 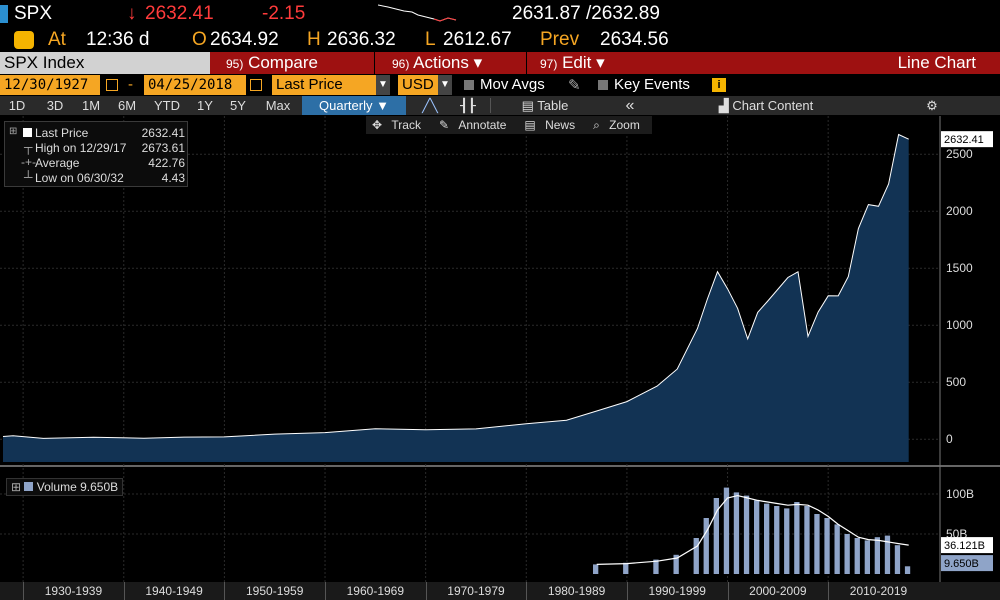 I want to click on field-select: Last Price, so click(x=324, y=85).